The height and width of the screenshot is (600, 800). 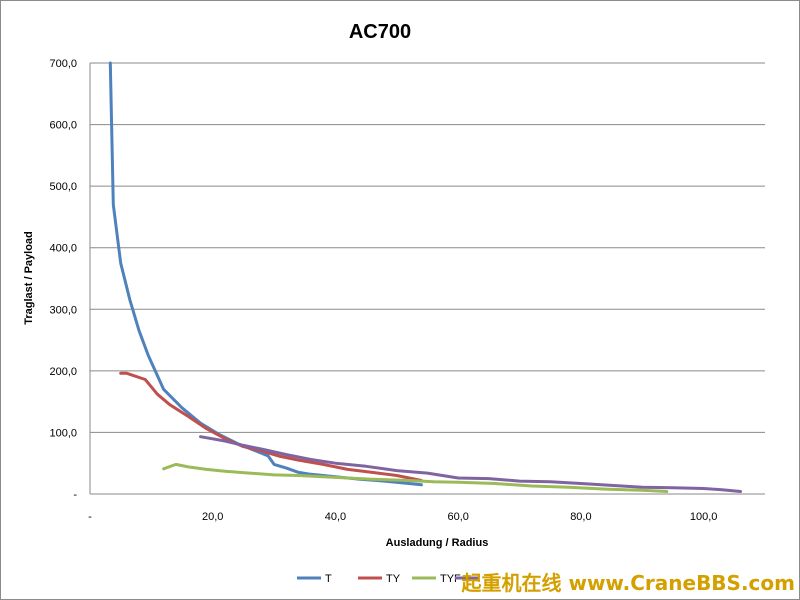 I want to click on y-tick-label: 400,0, so click(x=63, y=249).